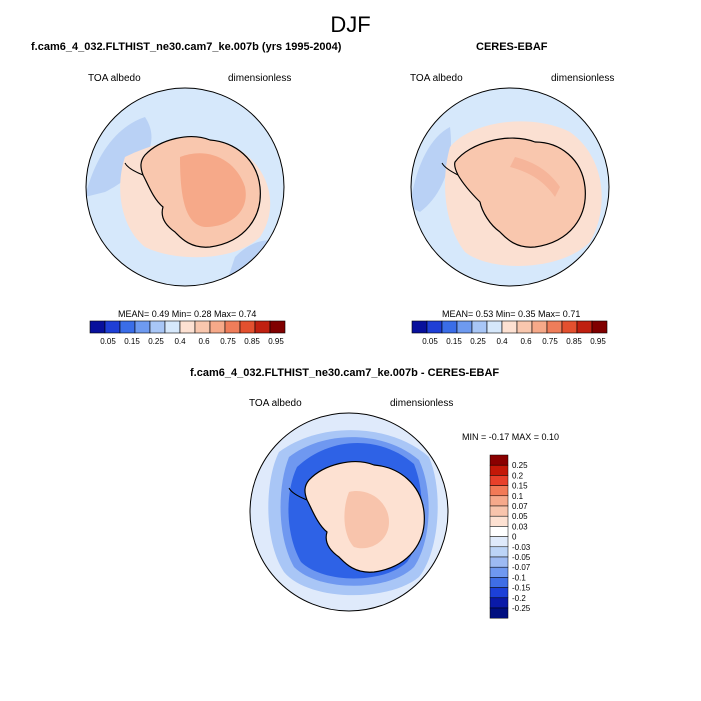  Describe the element at coordinates (598, 341) in the screenshot. I see `panel-2-colorbar-tick-label: 0.95` at that location.